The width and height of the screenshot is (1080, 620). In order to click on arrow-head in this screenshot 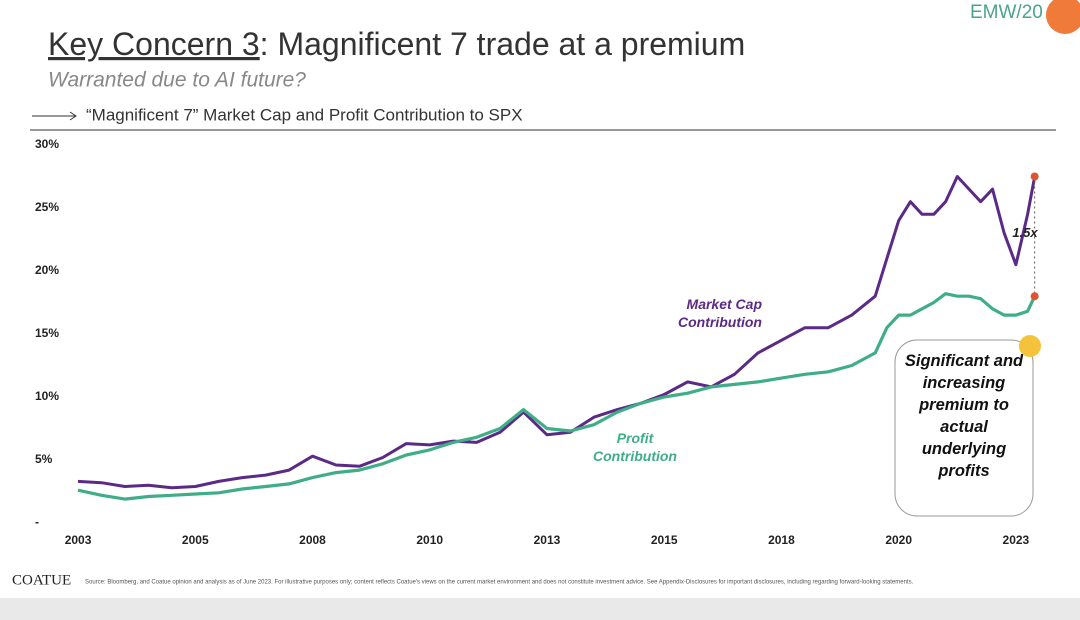, I will do `click(73, 116)`.